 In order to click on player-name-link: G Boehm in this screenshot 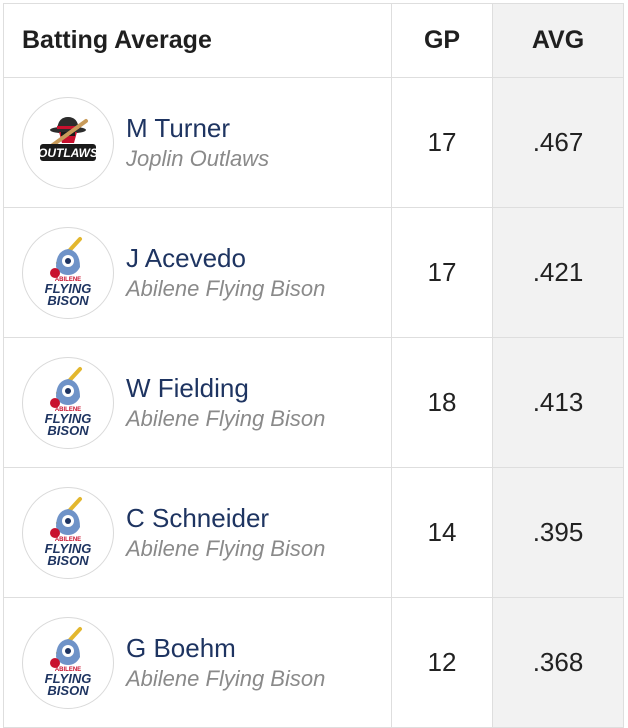, I will do `click(181, 647)`.